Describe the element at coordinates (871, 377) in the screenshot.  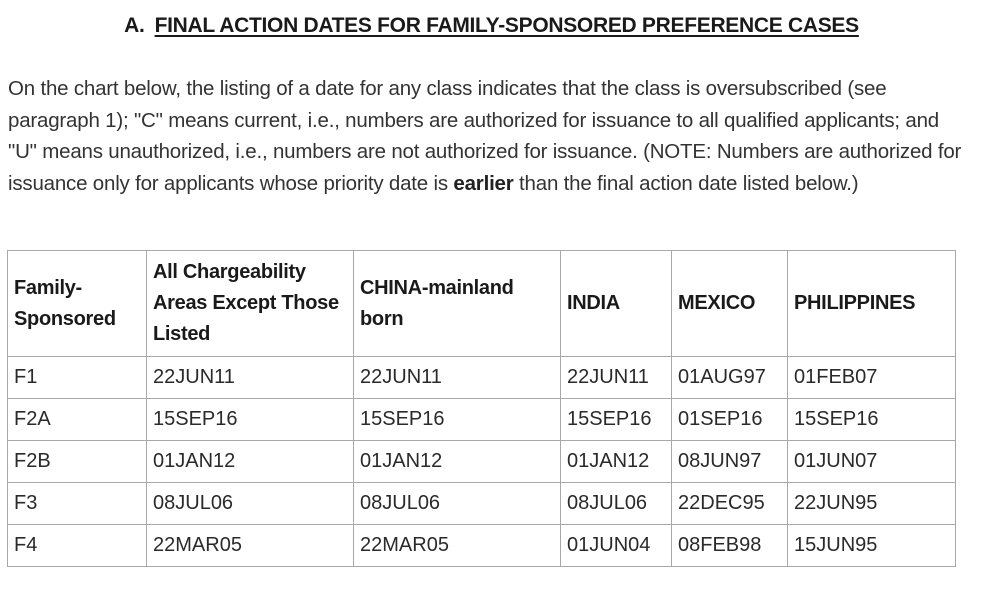
I see `cell-philippines: 01FEB07` at that location.